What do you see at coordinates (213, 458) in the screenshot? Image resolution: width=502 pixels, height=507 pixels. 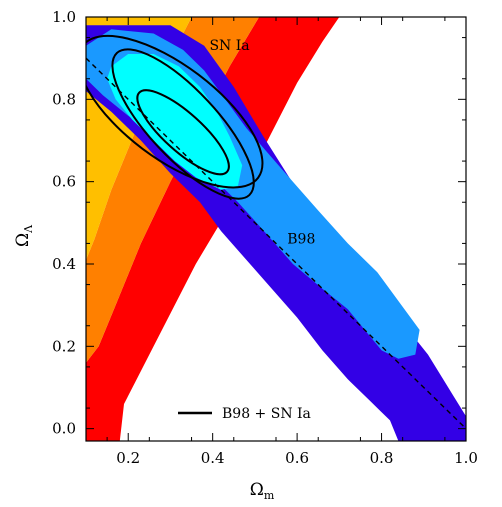 I see `x-tick-label: 0.4` at bounding box center [213, 458].